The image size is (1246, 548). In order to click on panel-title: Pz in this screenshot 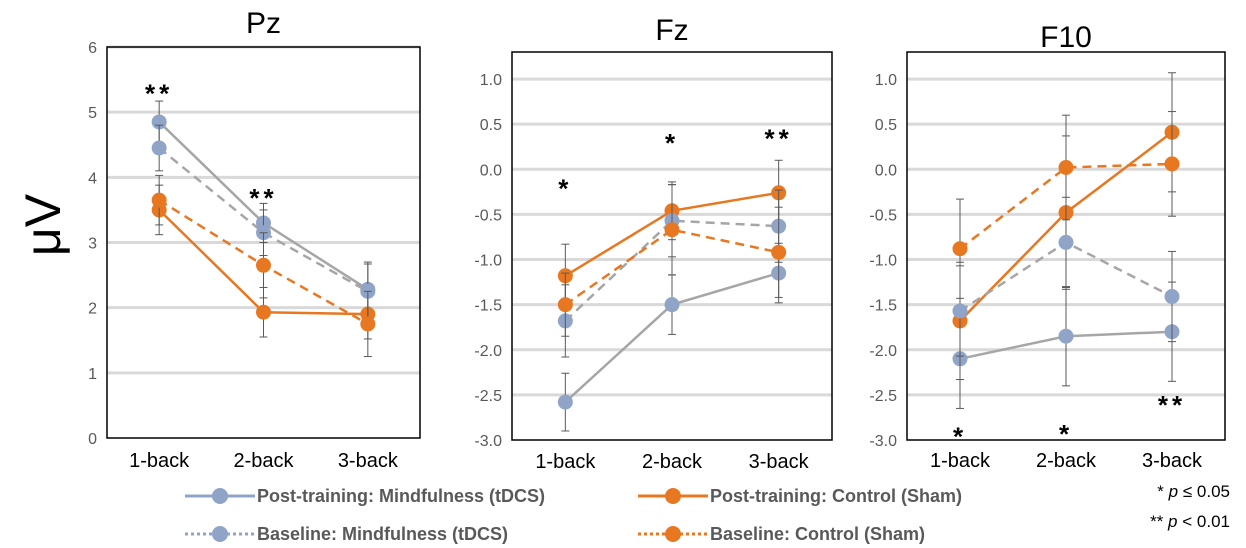, I will do `click(263, 23)`.